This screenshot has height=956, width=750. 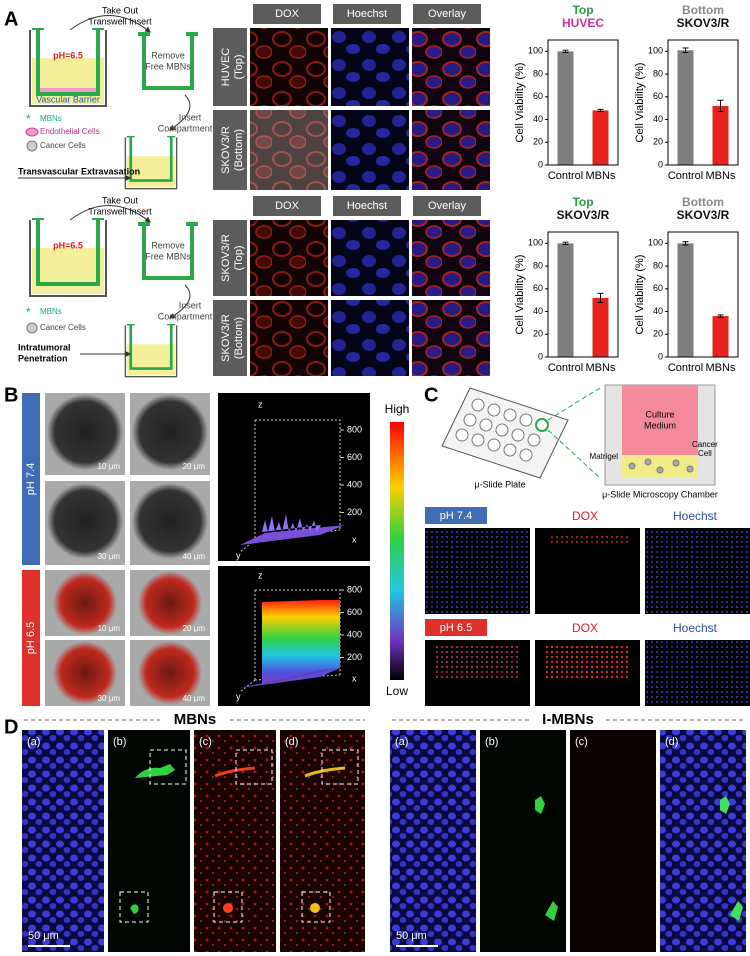 I want to click on mbn-icon: *, so click(x=28, y=119).